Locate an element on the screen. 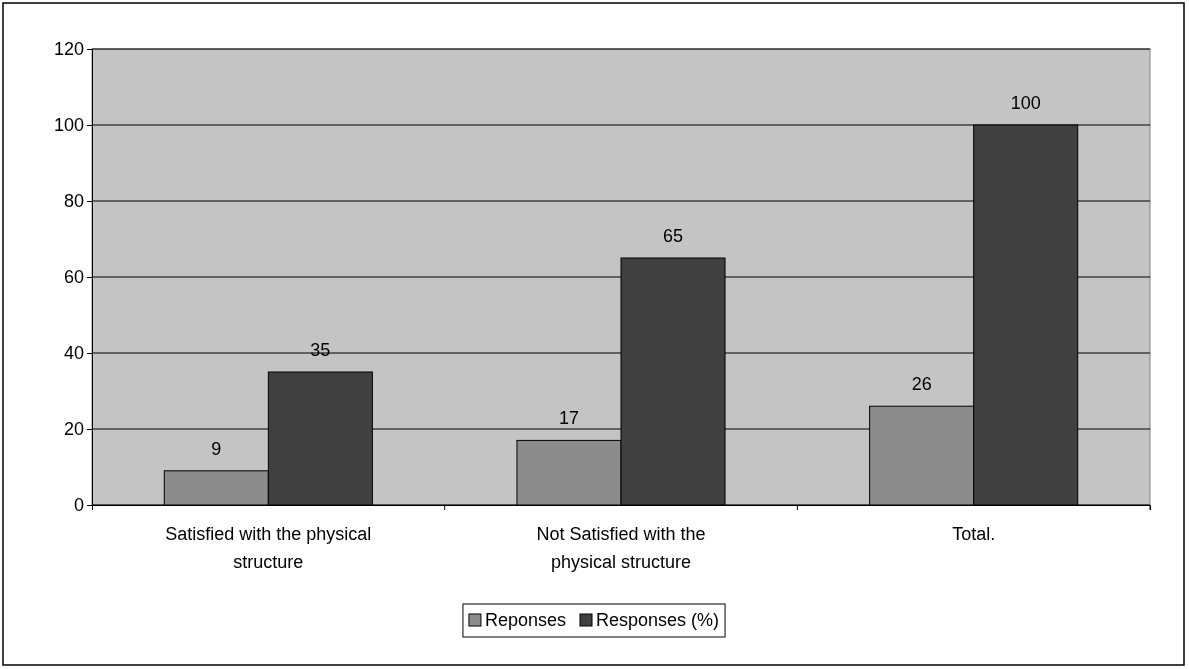  data-label: 100 is located at coordinates (1025, 103).